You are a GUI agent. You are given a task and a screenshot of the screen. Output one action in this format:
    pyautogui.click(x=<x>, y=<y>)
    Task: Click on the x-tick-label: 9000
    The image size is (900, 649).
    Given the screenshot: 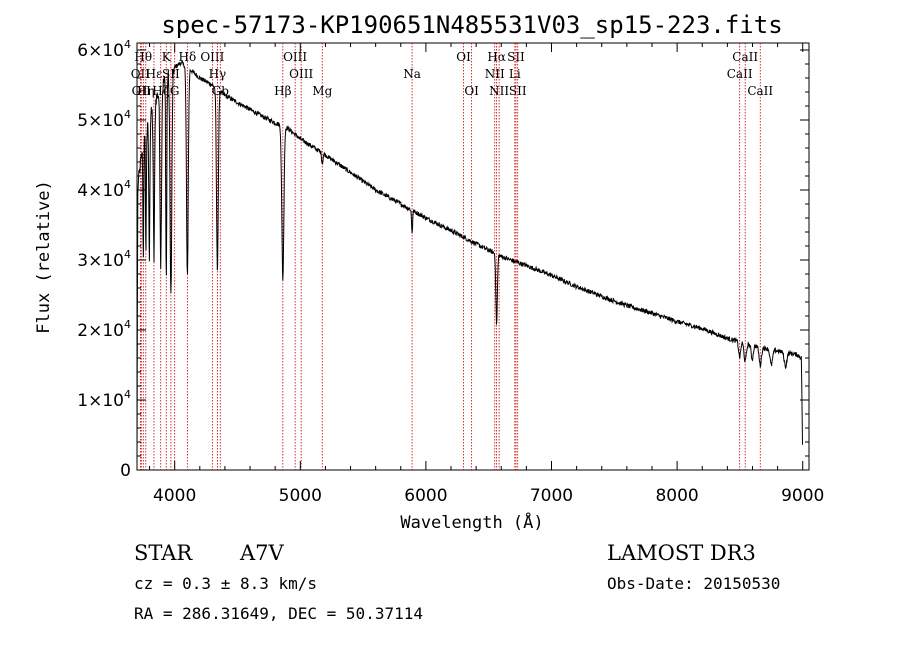 What is the action you would take?
    pyautogui.click(x=802, y=496)
    